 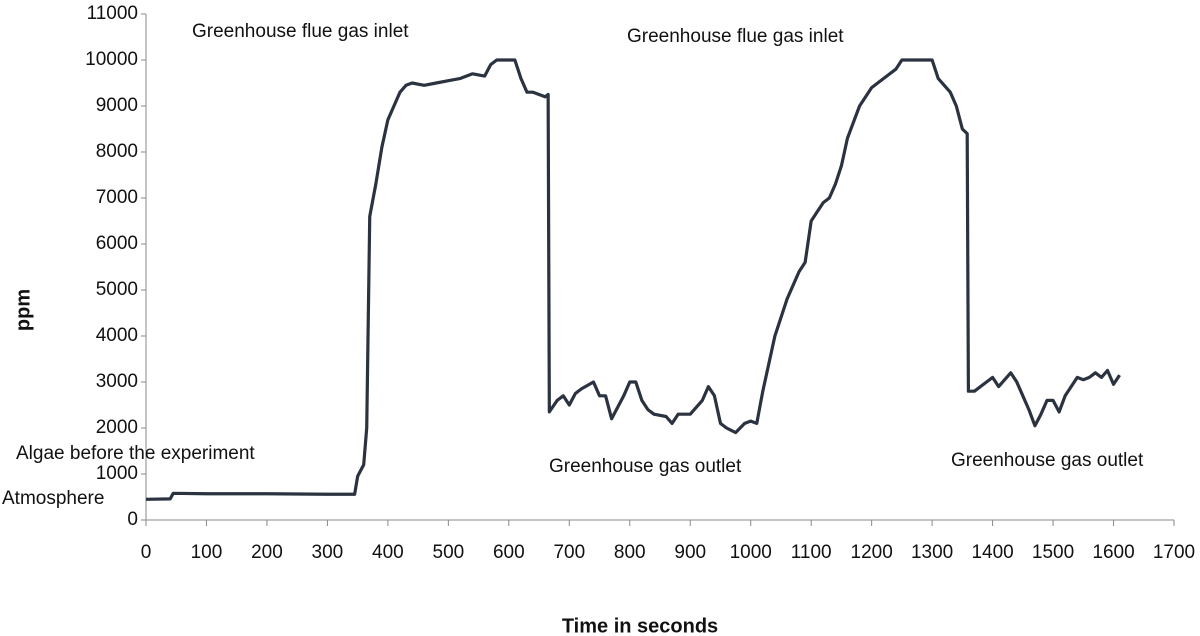 I want to click on y-tick-label: 2000, so click(x=117, y=427).